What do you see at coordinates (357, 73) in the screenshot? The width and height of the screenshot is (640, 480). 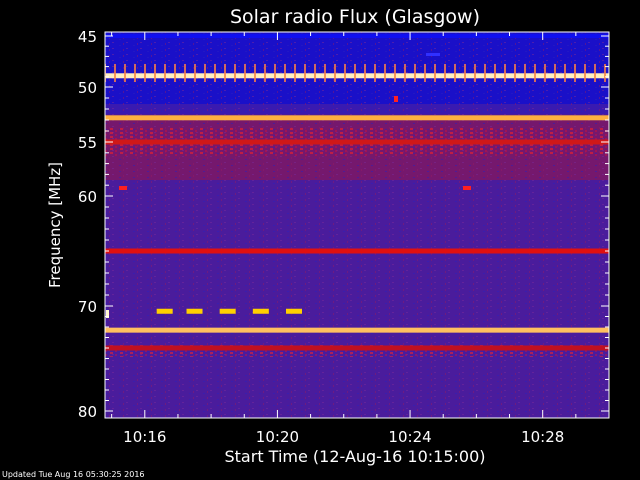 I see `band-tick-marks` at bounding box center [357, 73].